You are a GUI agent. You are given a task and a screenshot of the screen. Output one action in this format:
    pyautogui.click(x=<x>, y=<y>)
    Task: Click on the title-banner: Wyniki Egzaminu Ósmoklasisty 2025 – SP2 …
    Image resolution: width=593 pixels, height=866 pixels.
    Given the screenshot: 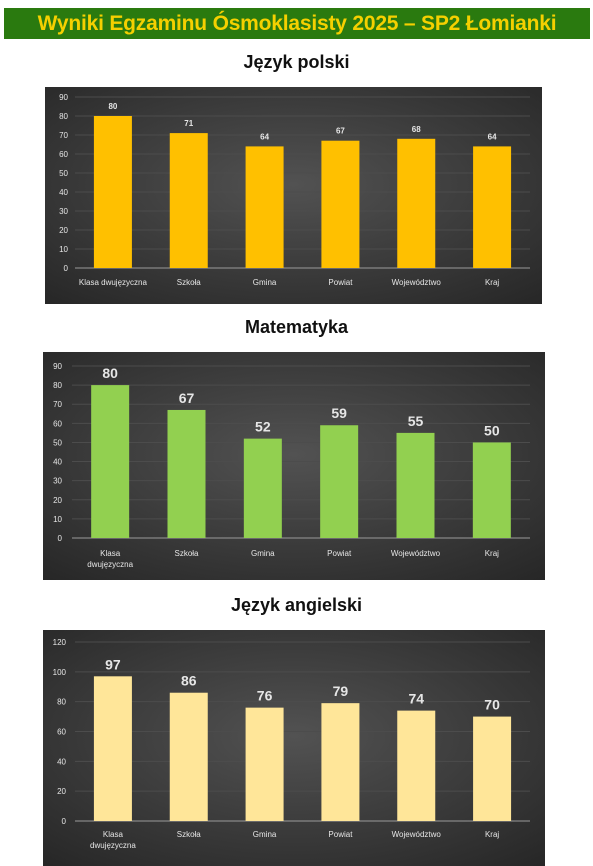 What is the action you would take?
    pyautogui.click(x=297, y=23)
    